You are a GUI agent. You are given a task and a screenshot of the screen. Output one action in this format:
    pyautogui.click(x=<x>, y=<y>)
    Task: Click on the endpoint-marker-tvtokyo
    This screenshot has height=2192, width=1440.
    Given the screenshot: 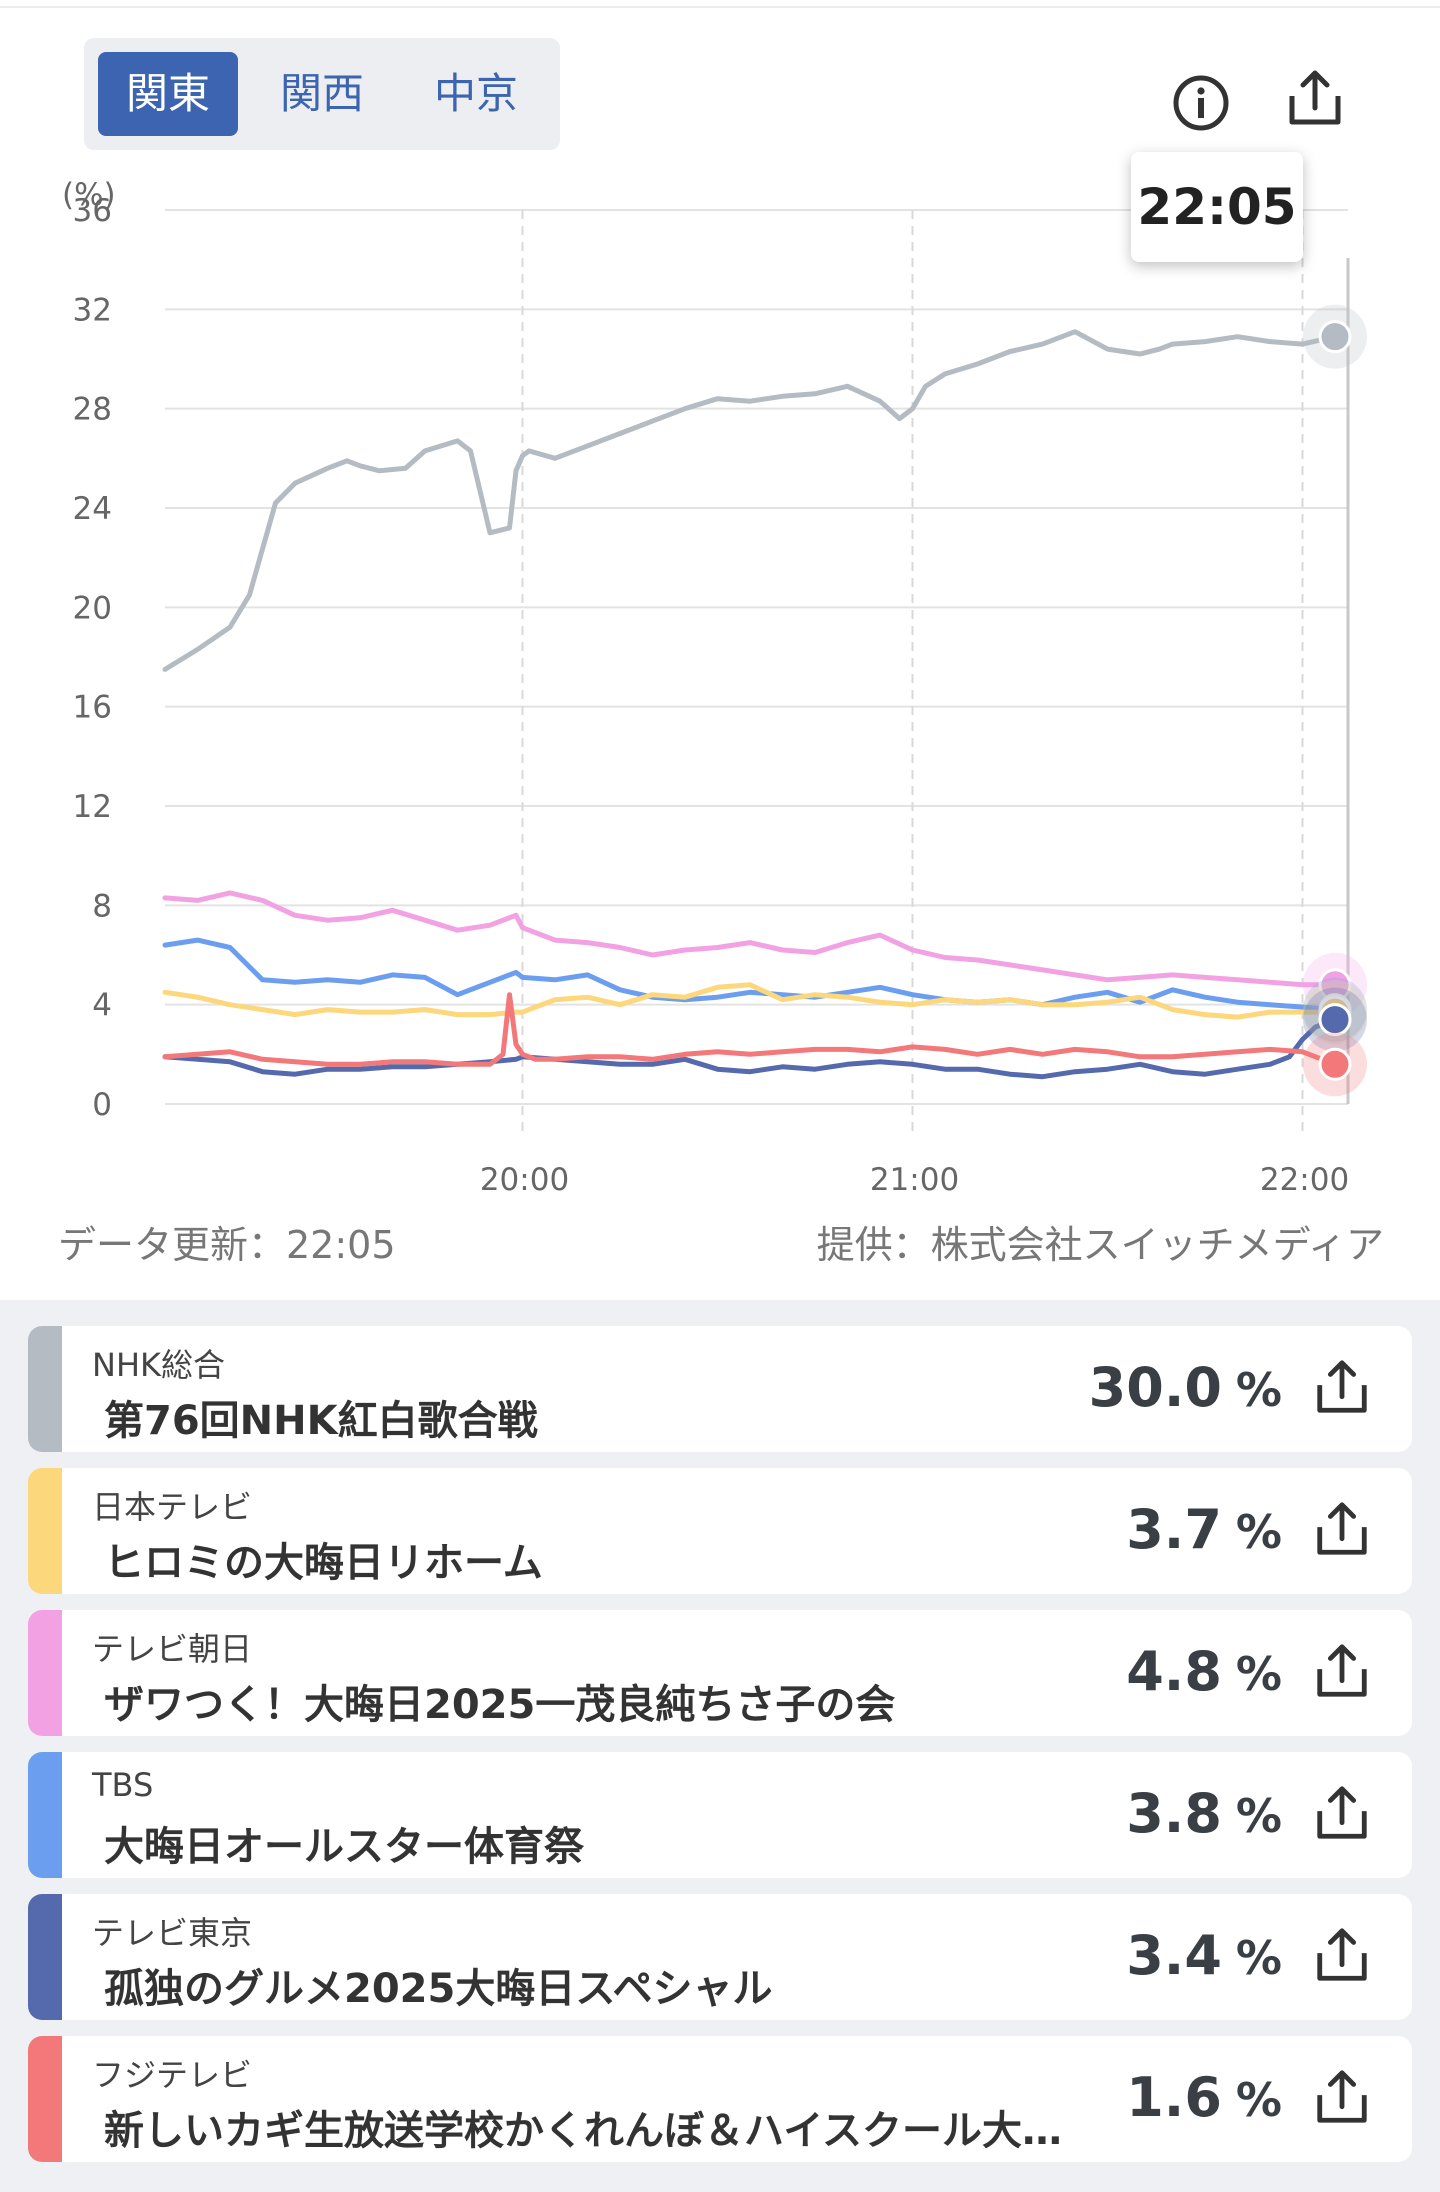 What is the action you would take?
    pyautogui.click(x=1335, y=1020)
    